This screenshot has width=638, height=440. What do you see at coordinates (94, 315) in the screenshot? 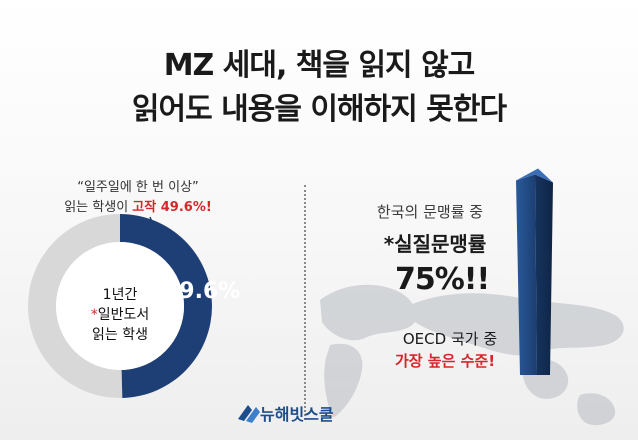
I see `asterisk-mark: *` at bounding box center [94, 315].